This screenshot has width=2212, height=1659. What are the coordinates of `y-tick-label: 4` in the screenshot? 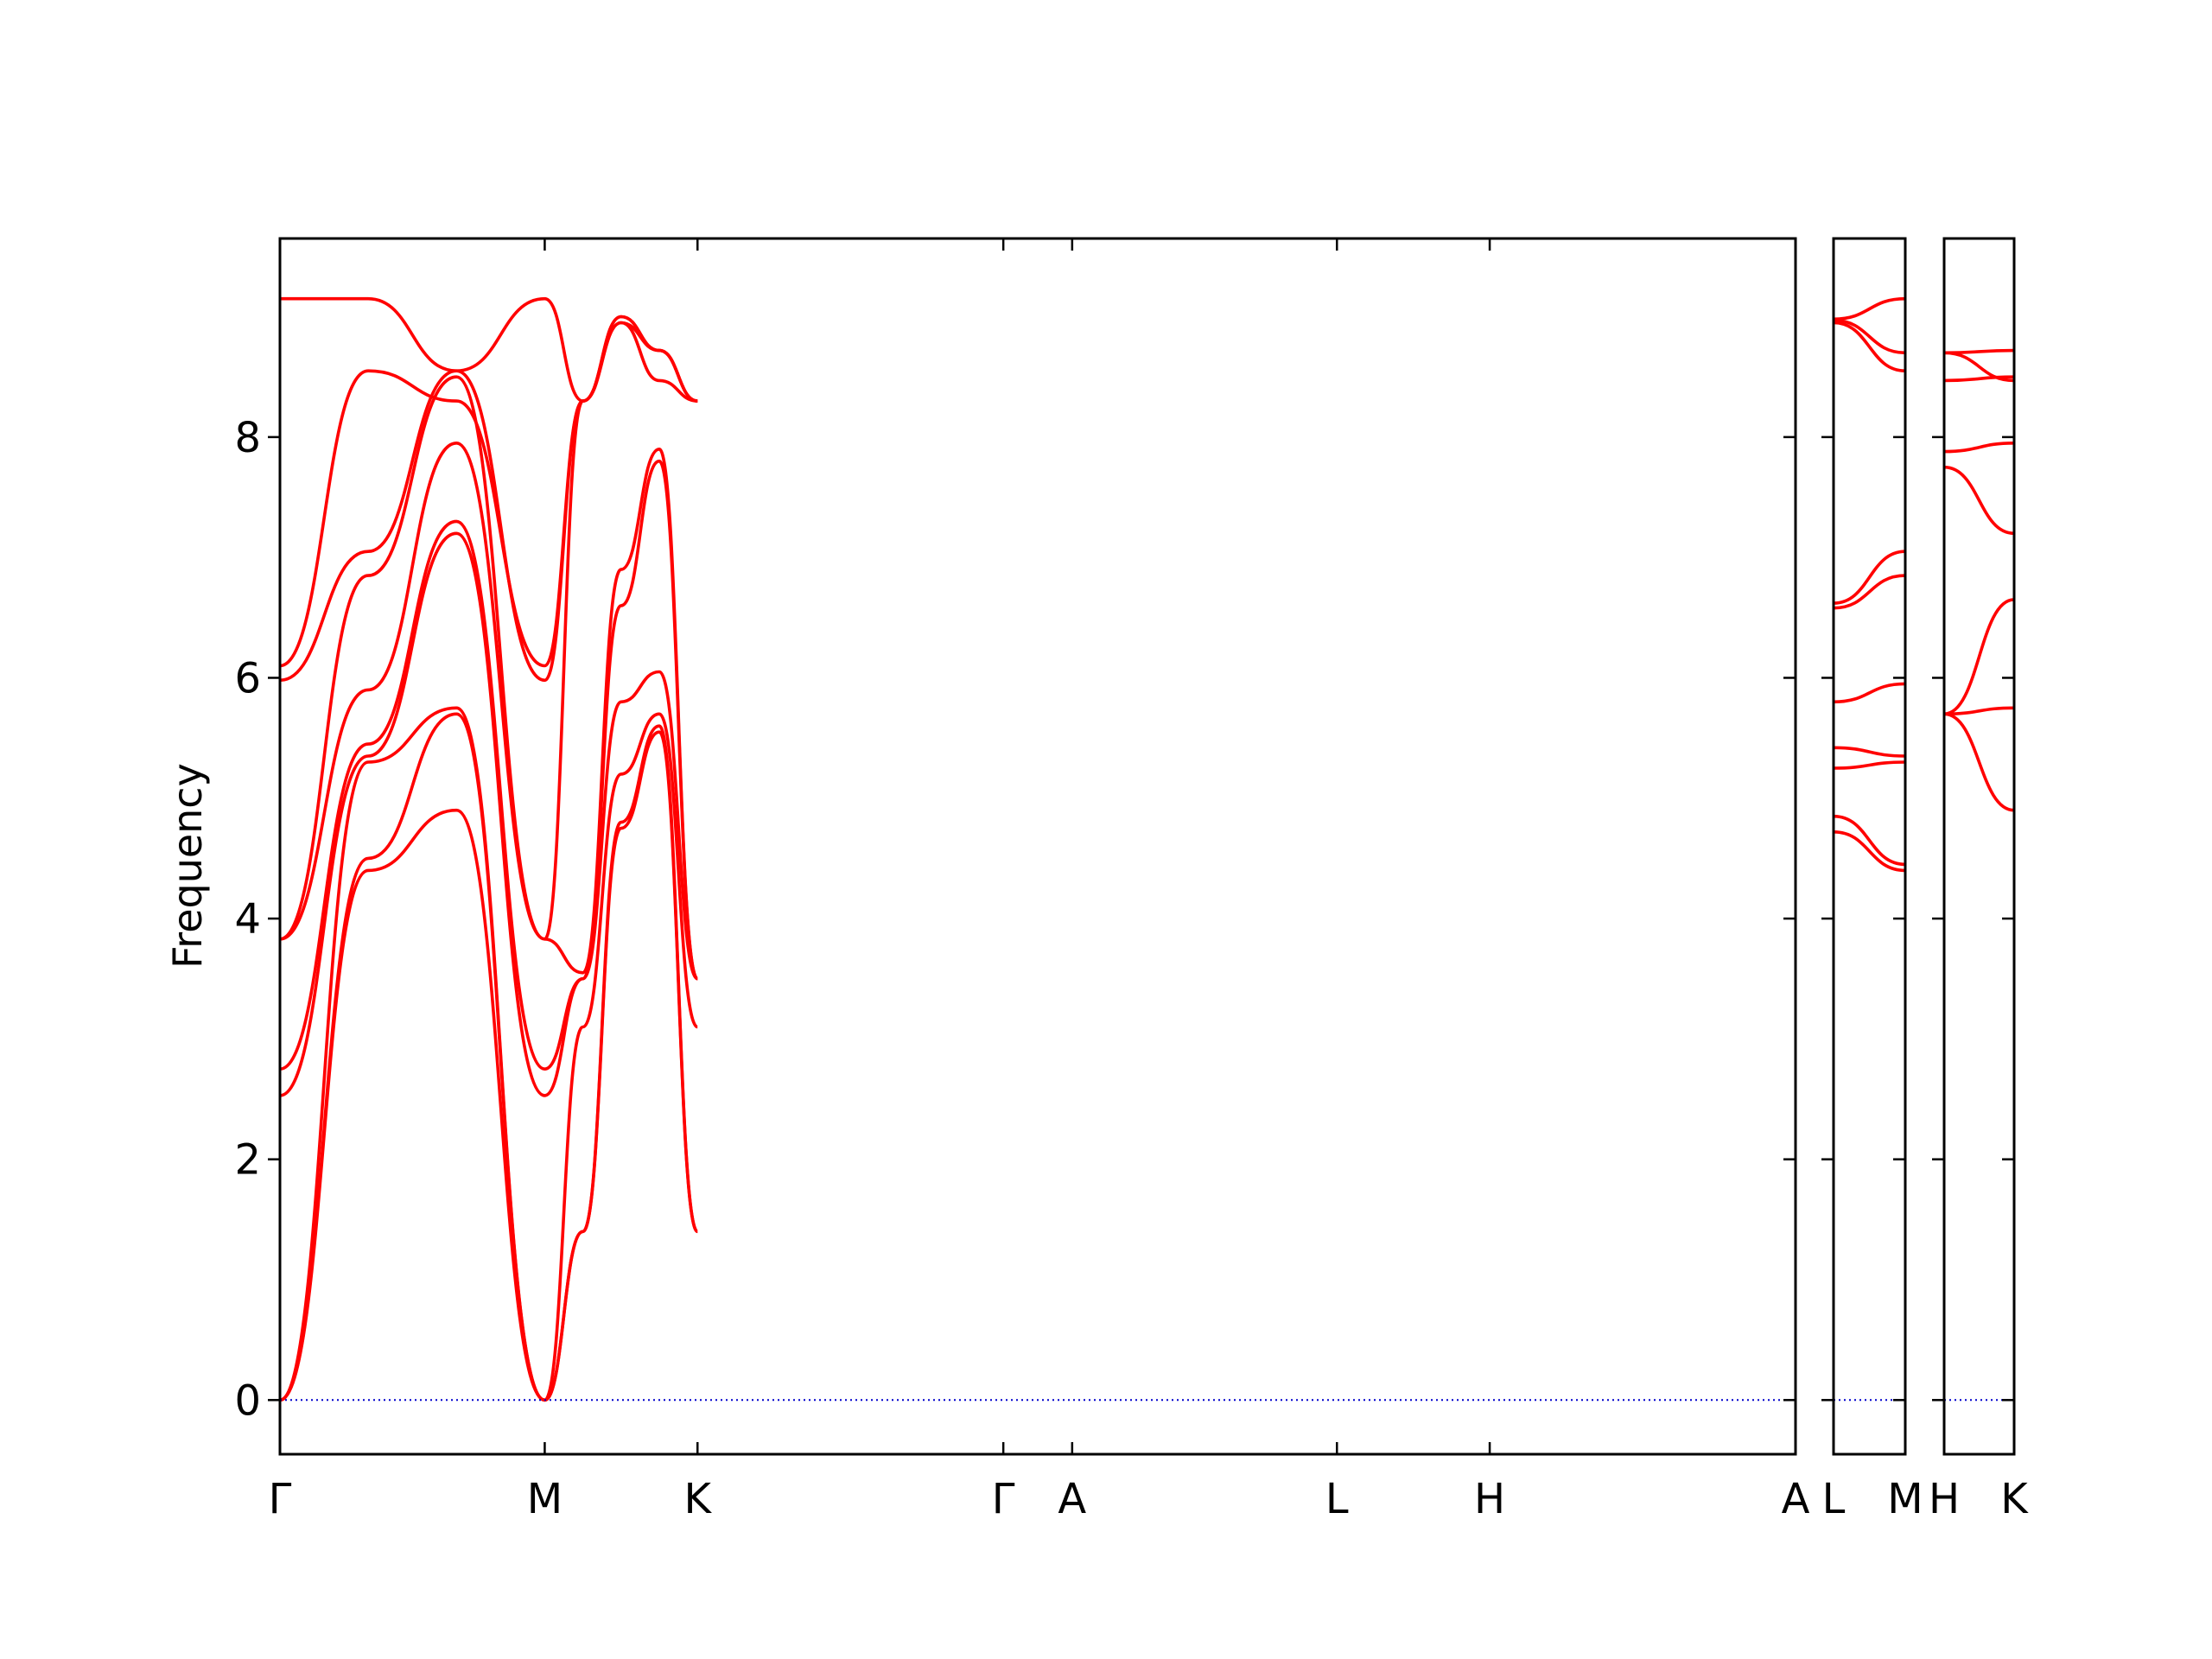 It's located at (247, 919).